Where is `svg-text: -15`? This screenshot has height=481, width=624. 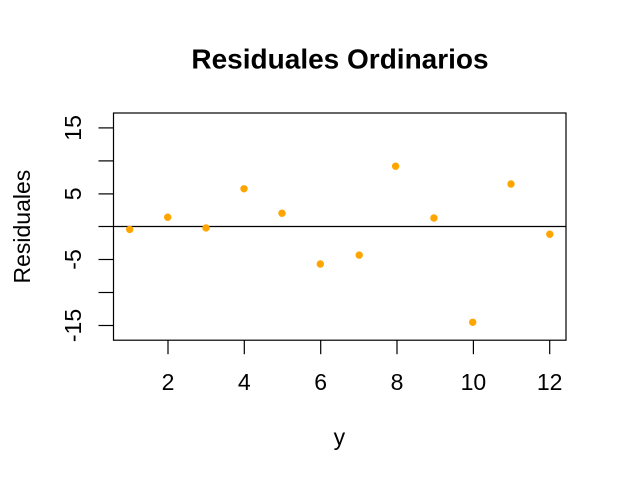
svg-text: -15 is located at coordinates (73, 325).